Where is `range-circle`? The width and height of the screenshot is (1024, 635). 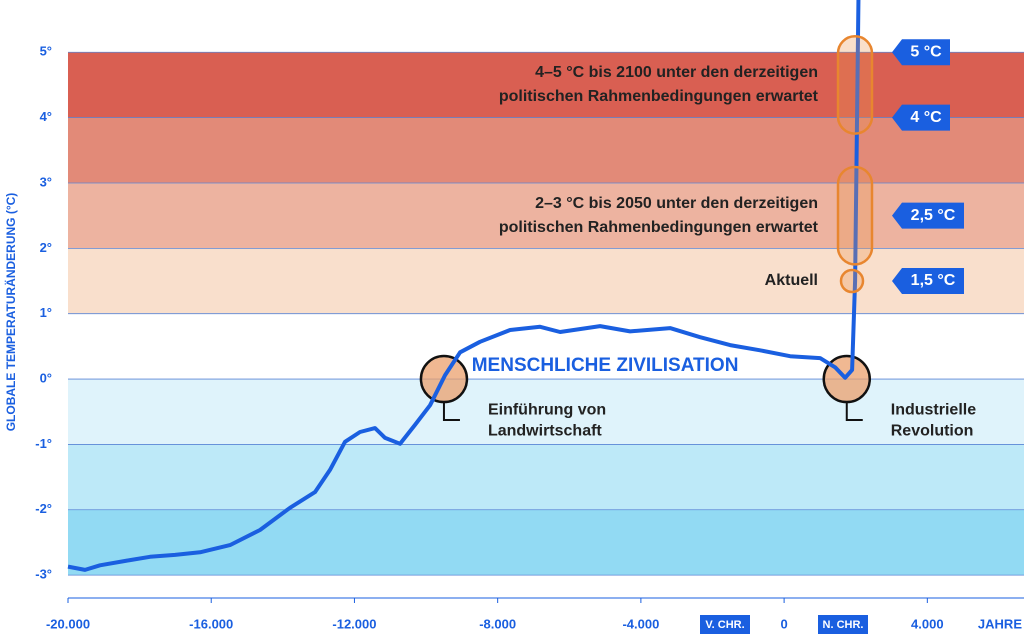 range-circle is located at coordinates (852, 281).